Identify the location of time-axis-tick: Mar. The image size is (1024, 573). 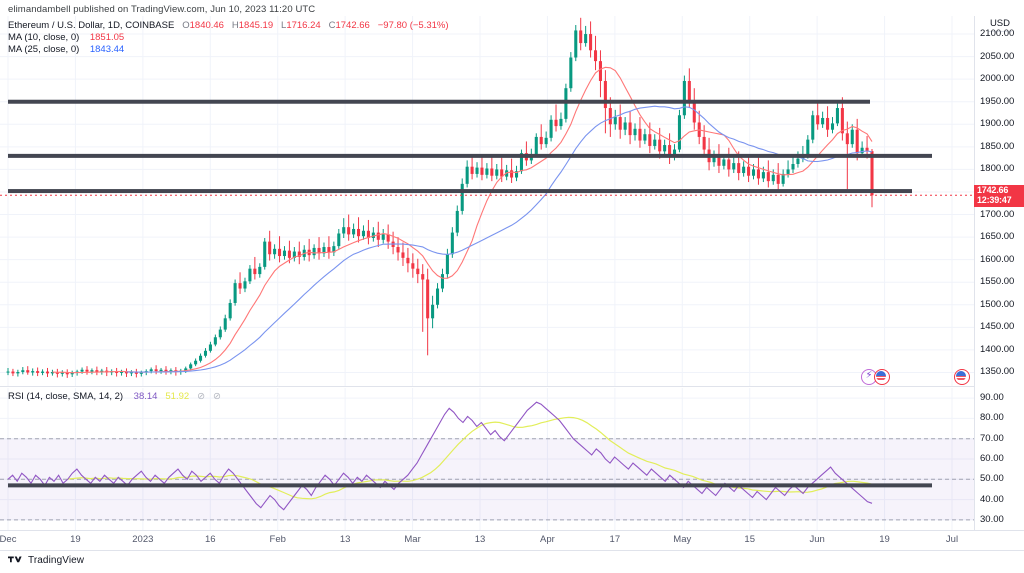
(412, 539).